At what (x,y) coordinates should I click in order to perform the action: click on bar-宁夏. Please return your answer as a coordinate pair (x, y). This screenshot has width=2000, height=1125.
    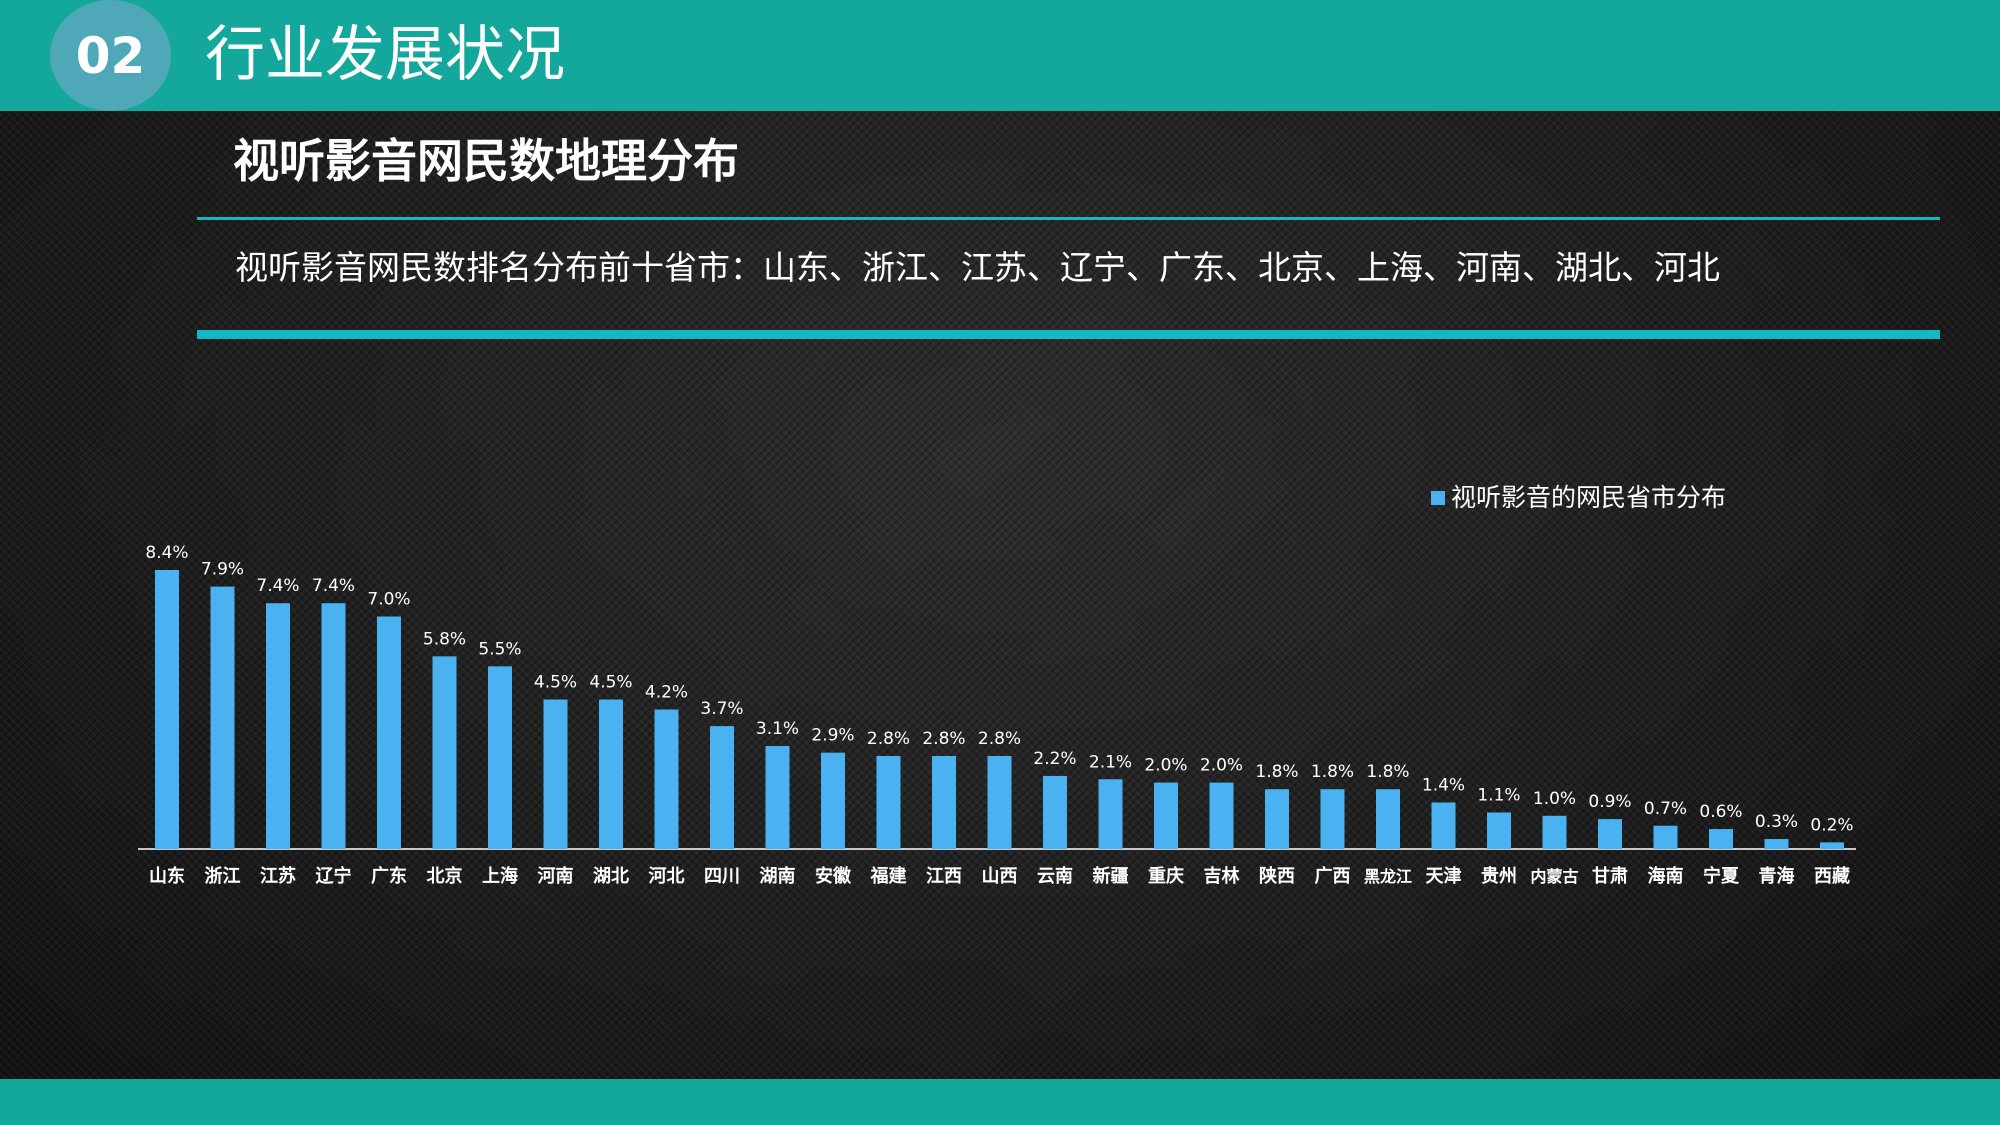
    Looking at the image, I should click on (1721, 839).